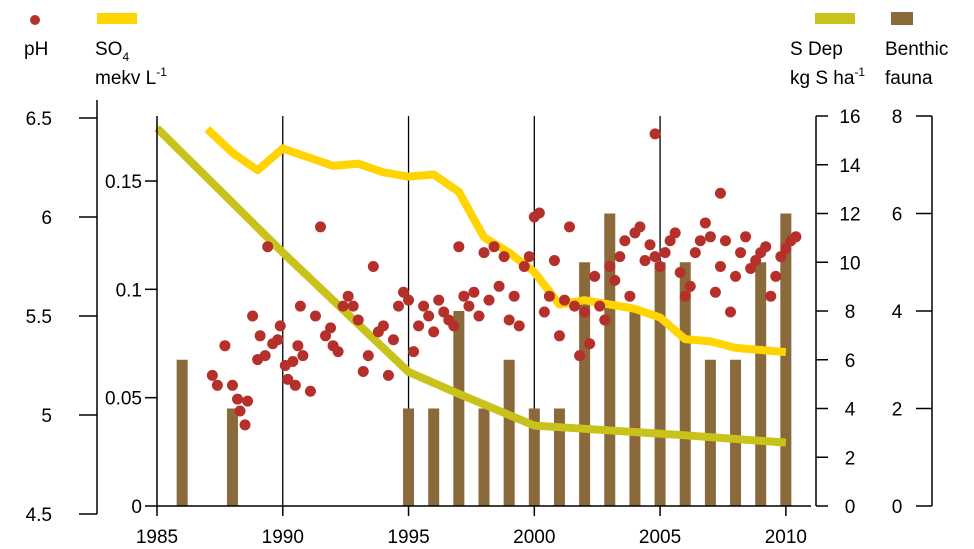  I want to click on legend-benthic-label2: fauna, so click(909, 78).